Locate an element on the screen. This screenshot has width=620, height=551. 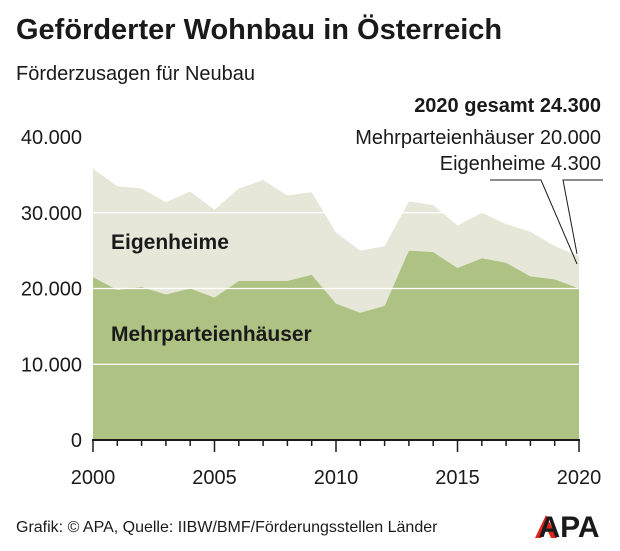
chart-title: Geförderter Wohnbau in Österreich is located at coordinates (259, 30).